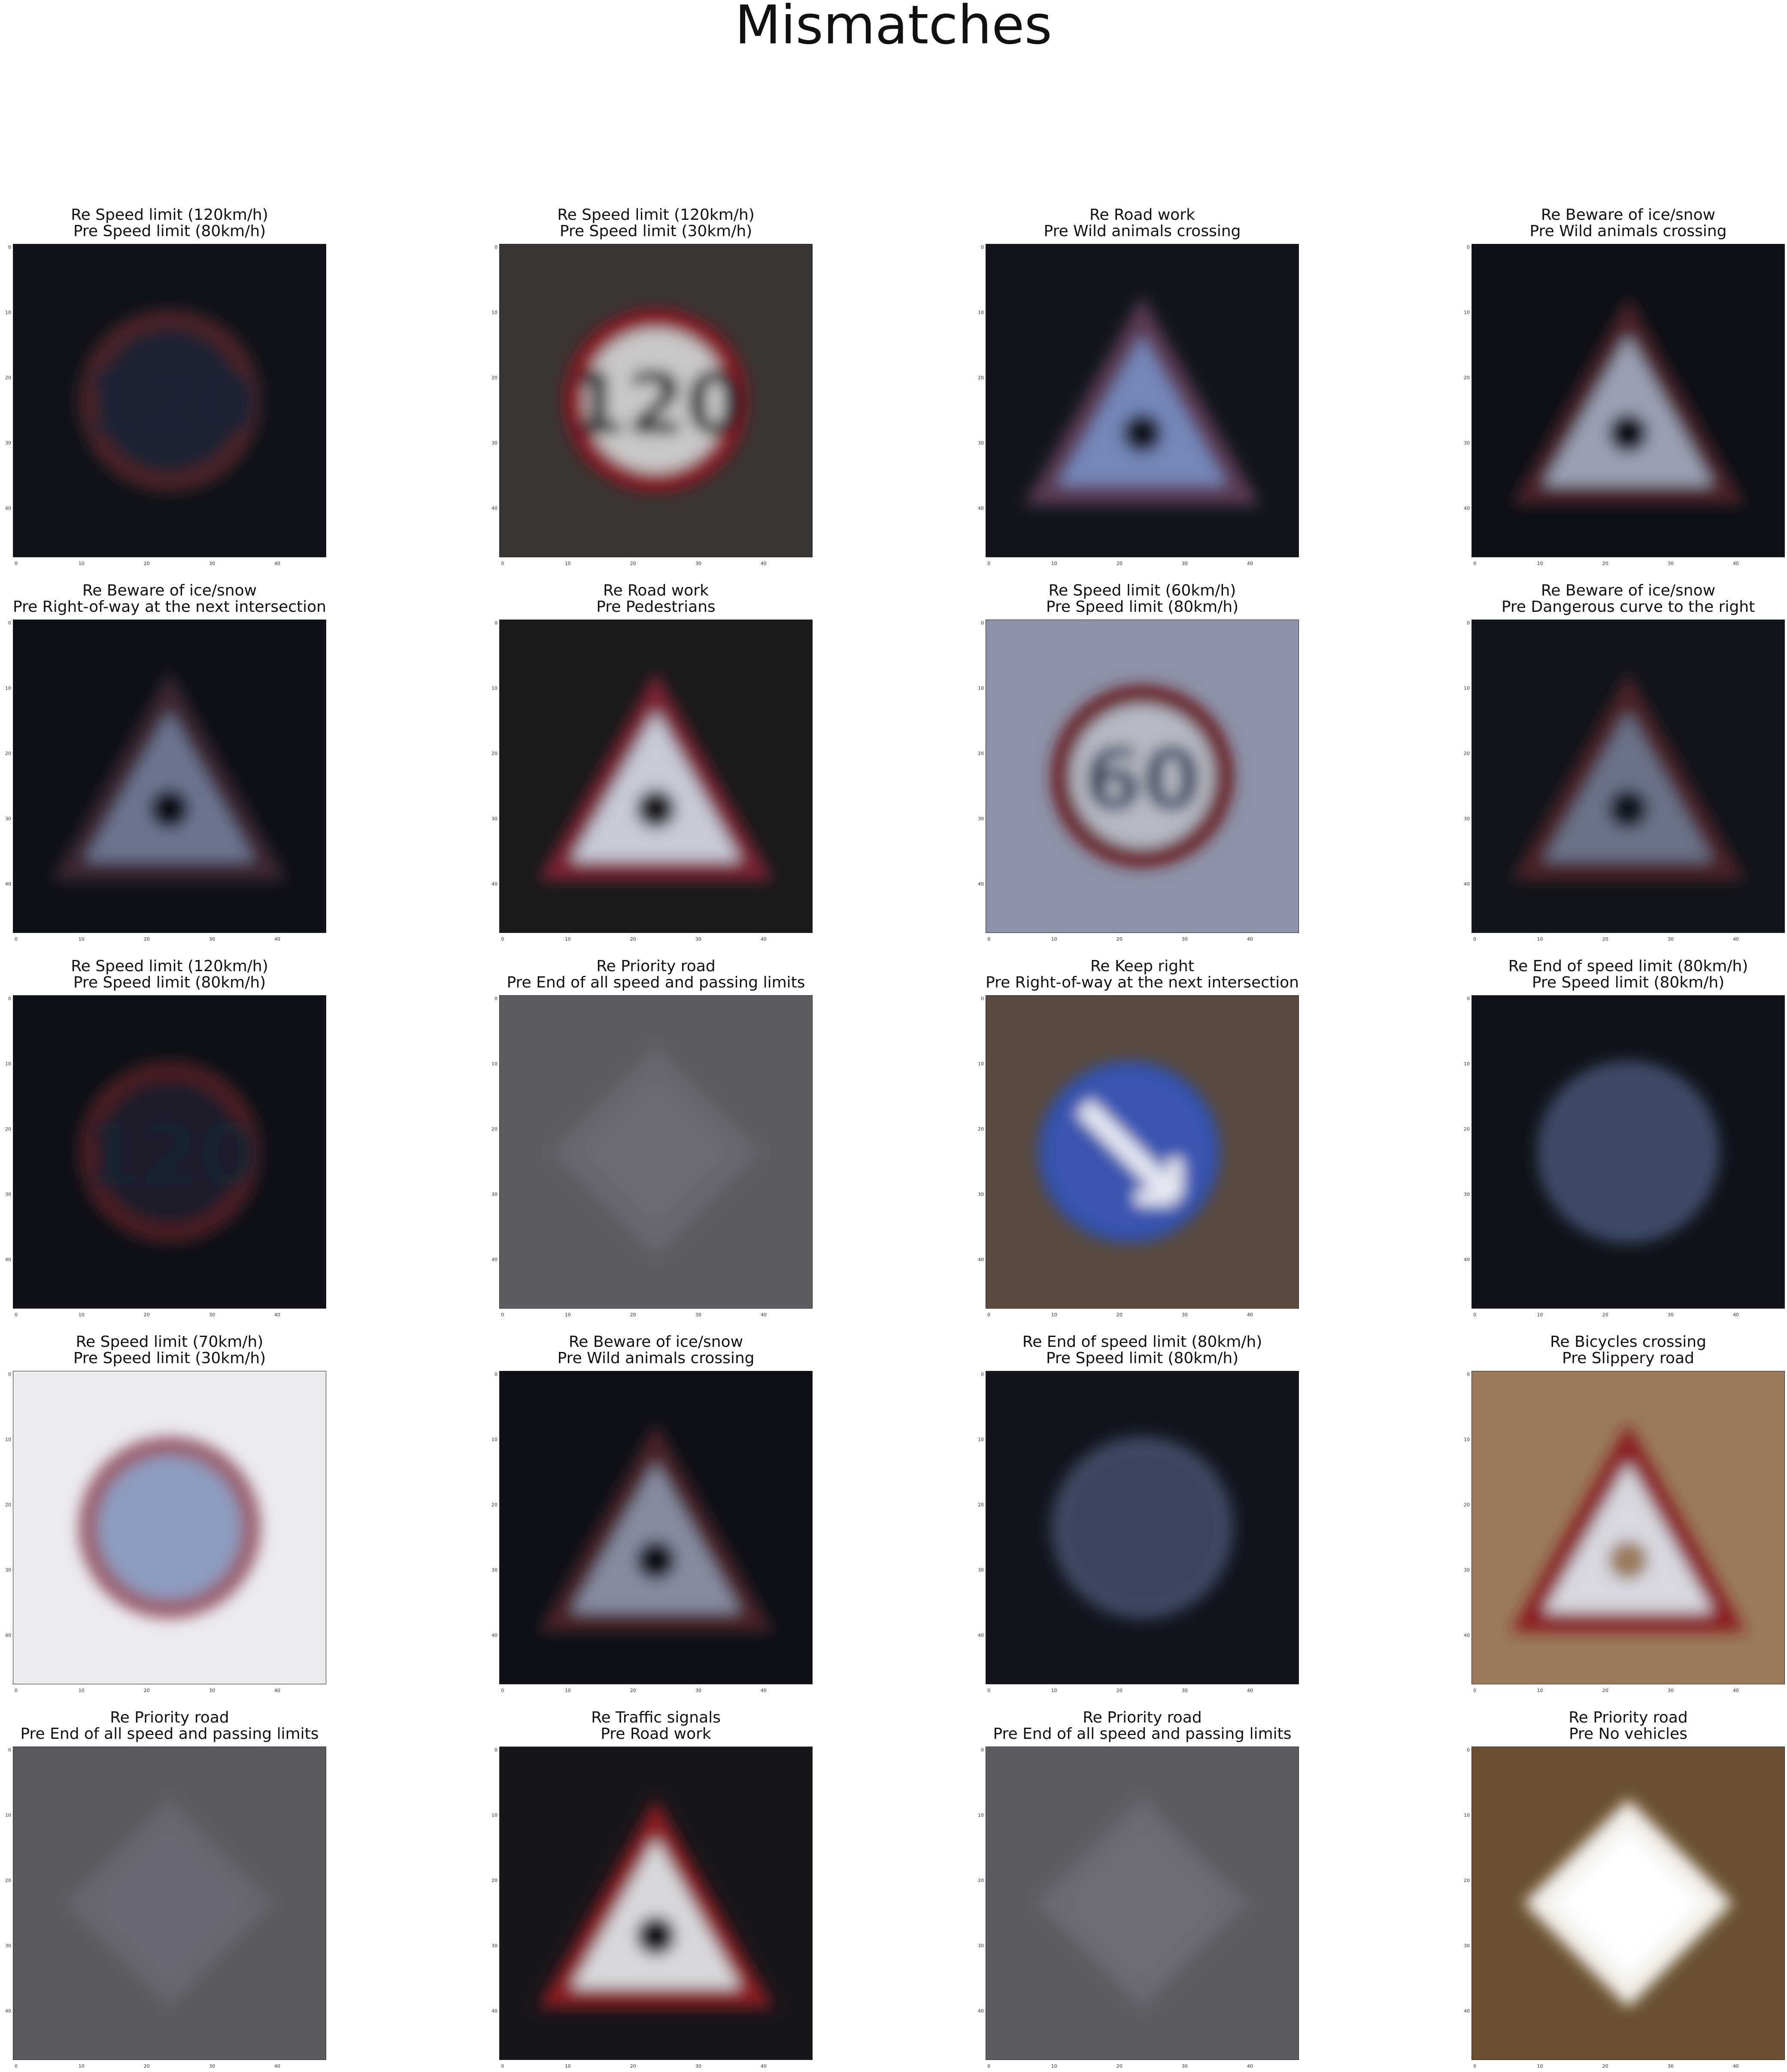 This screenshot has height=2072, width=1787. I want to click on real-label: Re End of speed limit (80km/h), so click(1628, 966).